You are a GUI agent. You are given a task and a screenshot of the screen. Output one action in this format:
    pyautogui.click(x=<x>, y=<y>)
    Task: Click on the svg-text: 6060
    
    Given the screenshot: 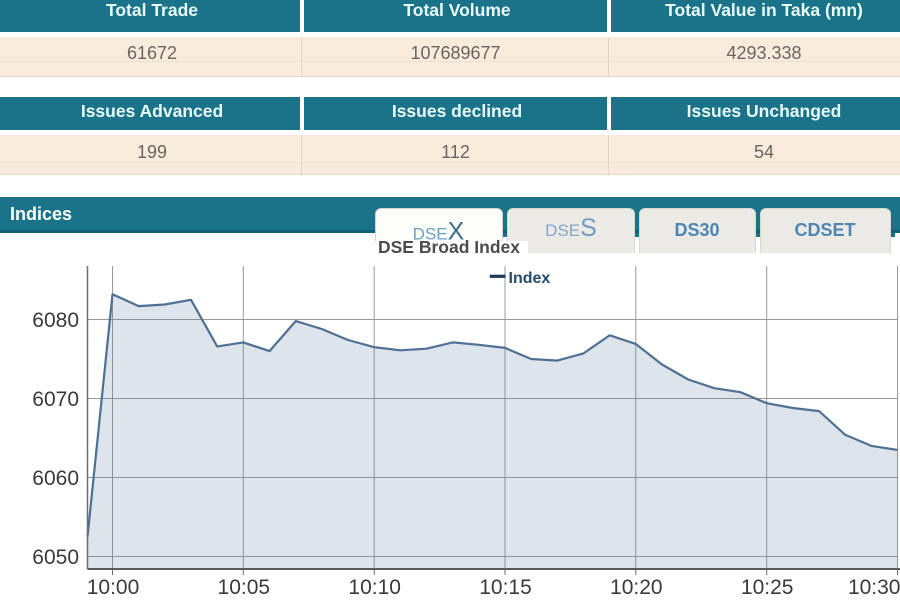 What is the action you would take?
    pyautogui.click(x=55, y=478)
    